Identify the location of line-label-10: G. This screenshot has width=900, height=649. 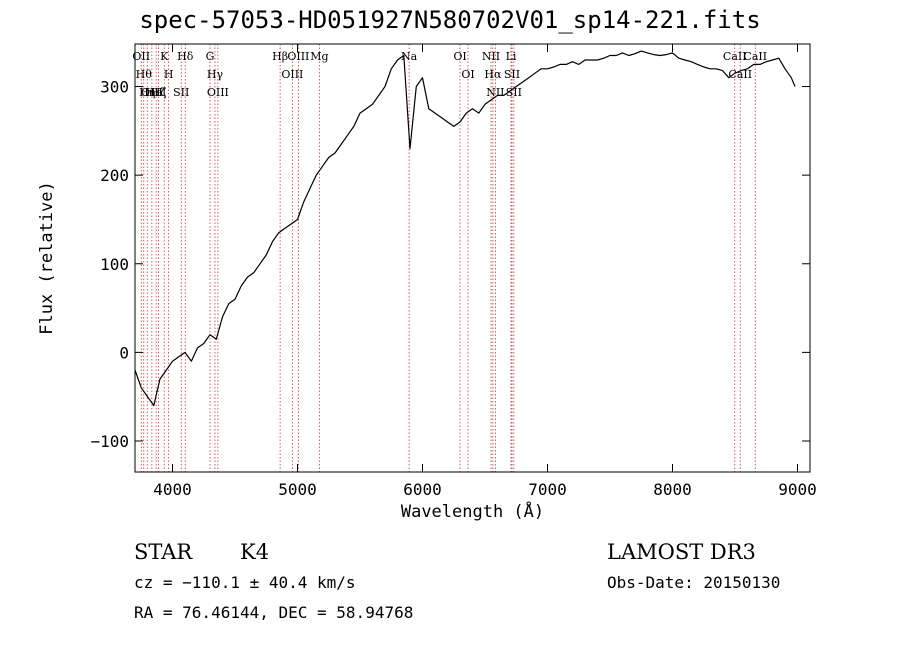
(210, 56).